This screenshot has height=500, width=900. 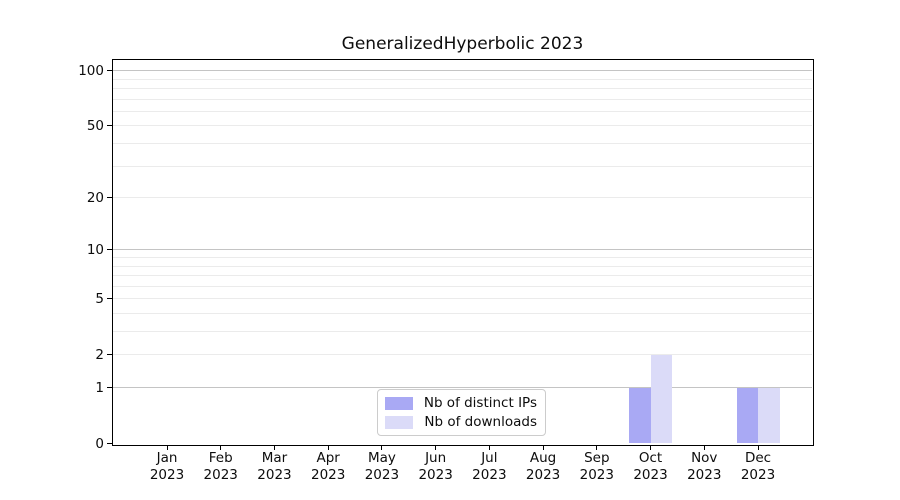 I want to click on x-tick-label: Oct 2023, so click(x=650, y=466).